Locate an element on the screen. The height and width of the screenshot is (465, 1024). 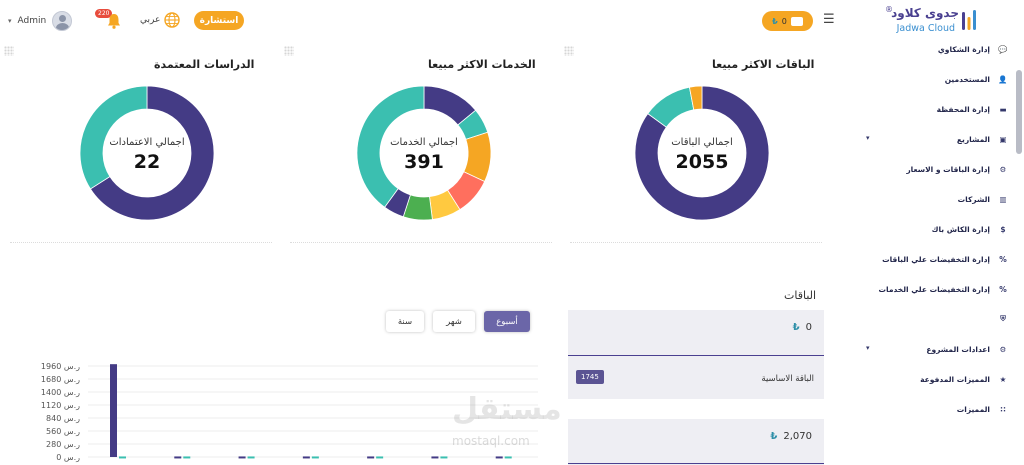
logo-arabic: جدوى كلاود is located at coordinates (925, 13).